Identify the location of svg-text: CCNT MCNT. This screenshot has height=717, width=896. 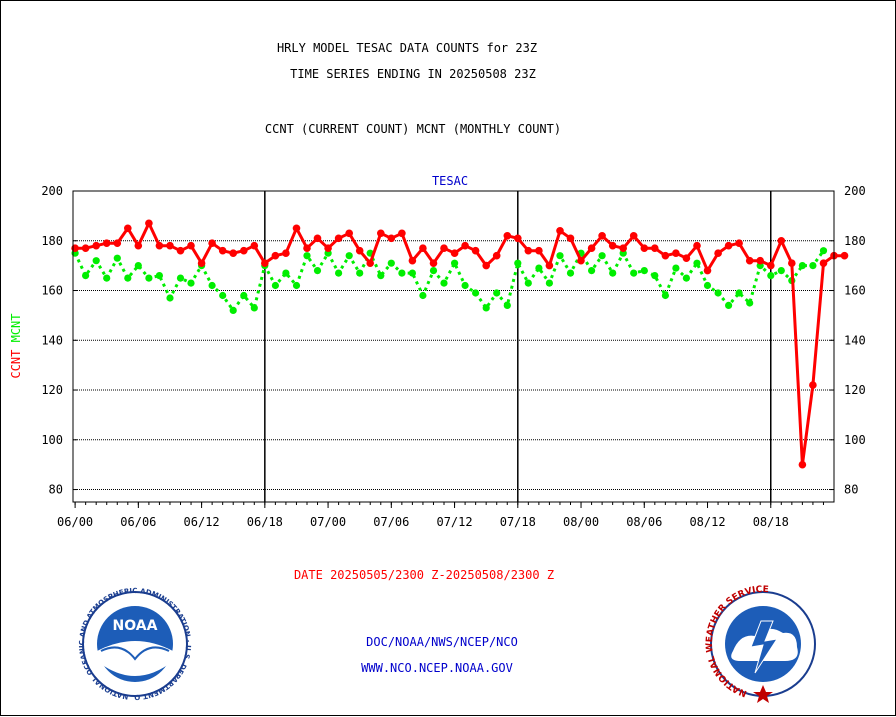
(16, 345).